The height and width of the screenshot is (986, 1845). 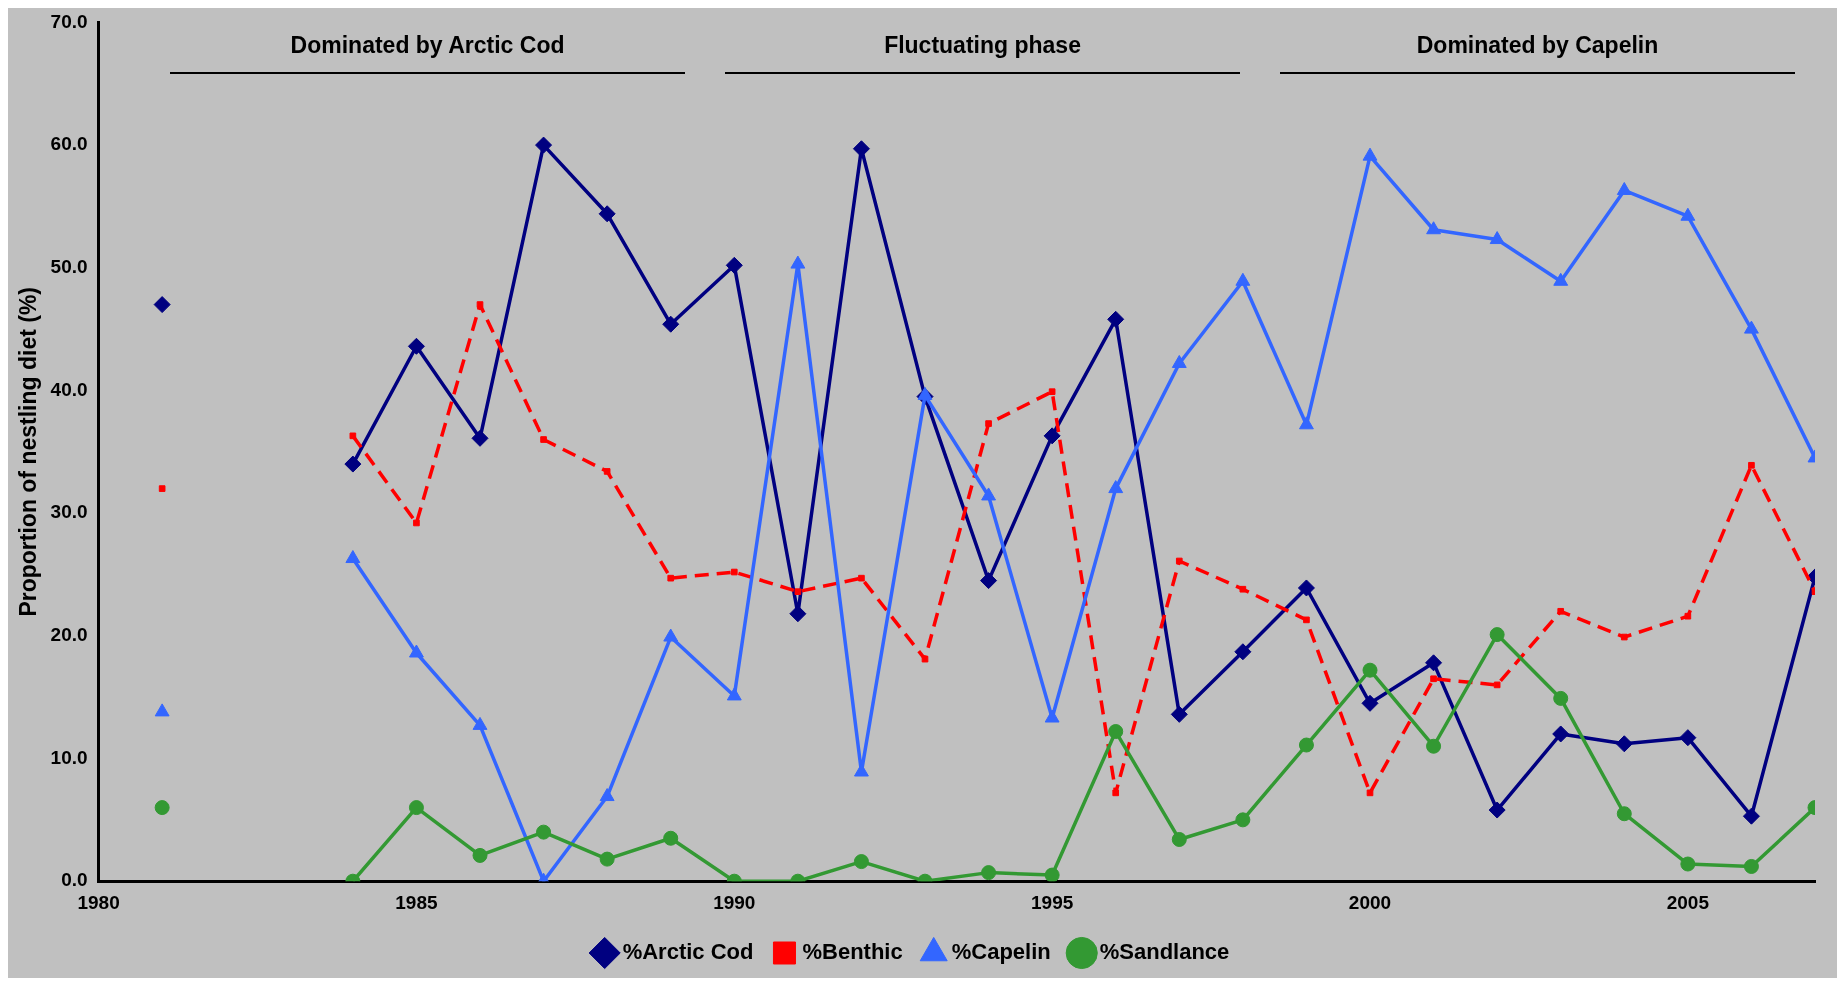 I want to click on y-tick-label: 0.0, so click(x=74, y=880).